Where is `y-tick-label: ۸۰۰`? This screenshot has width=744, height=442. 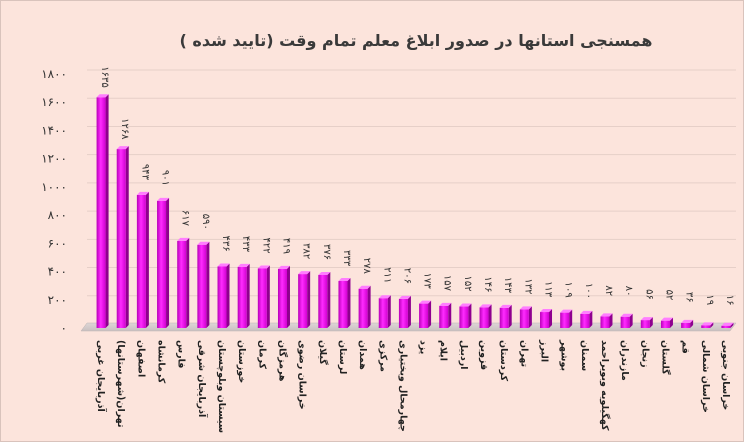
y-tick-label: ۸۰۰ is located at coordinates (57, 215).